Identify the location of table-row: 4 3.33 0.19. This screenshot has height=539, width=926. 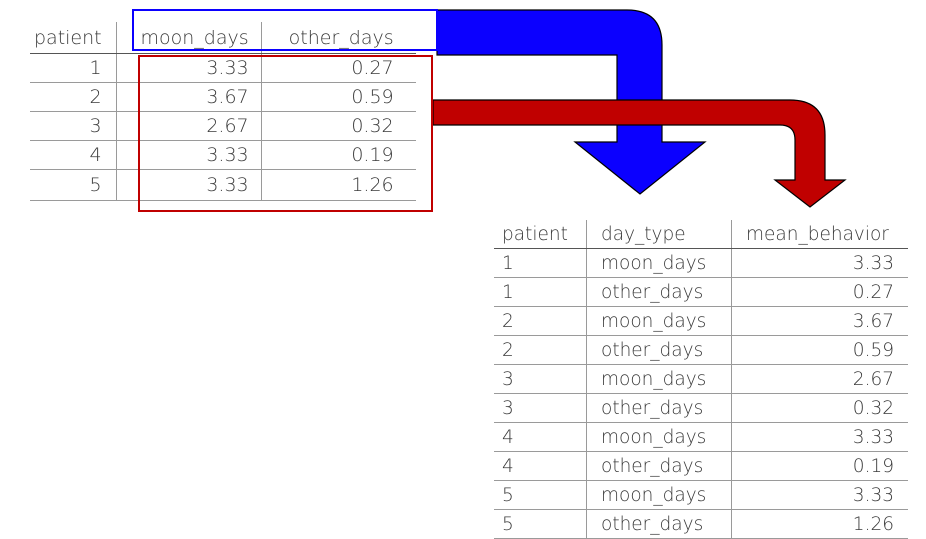
(223, 155).